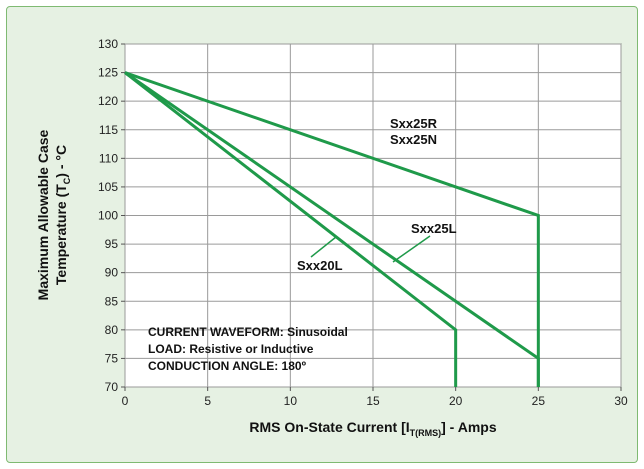  What do you see at coordinates (207, 401) in the screenshot?
I see `x-tick-label: 5` at bounding box center [207, 401].